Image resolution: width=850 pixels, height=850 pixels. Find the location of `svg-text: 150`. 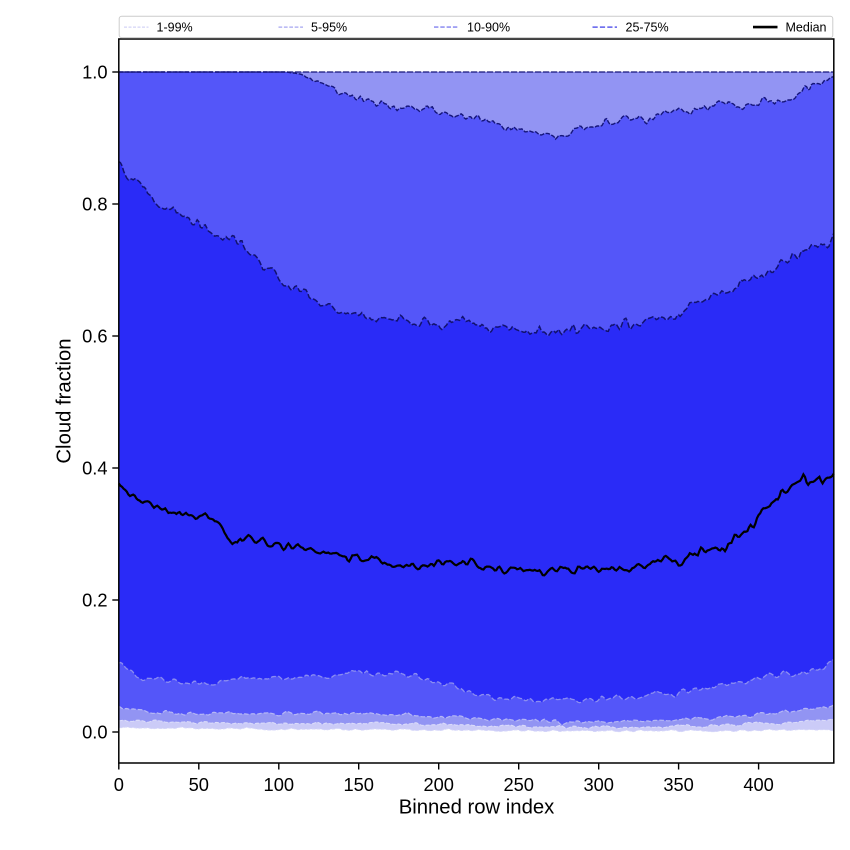

svg-text: 150 is located at coordinates (358, 784).